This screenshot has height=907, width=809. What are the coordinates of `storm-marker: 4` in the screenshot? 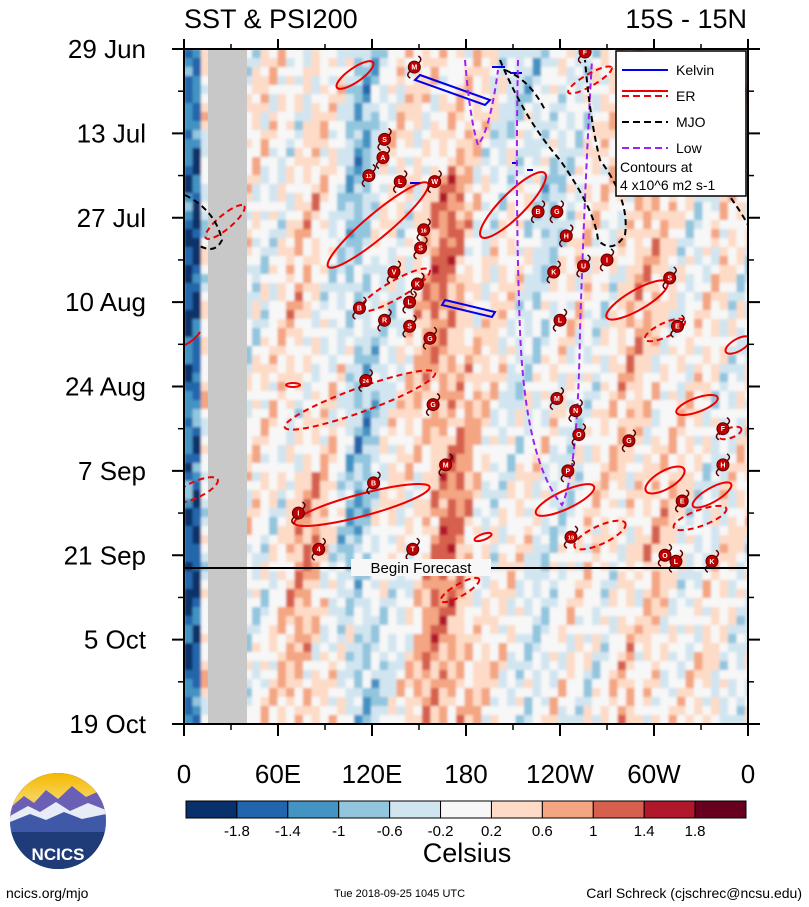 It's located at (318, 549).